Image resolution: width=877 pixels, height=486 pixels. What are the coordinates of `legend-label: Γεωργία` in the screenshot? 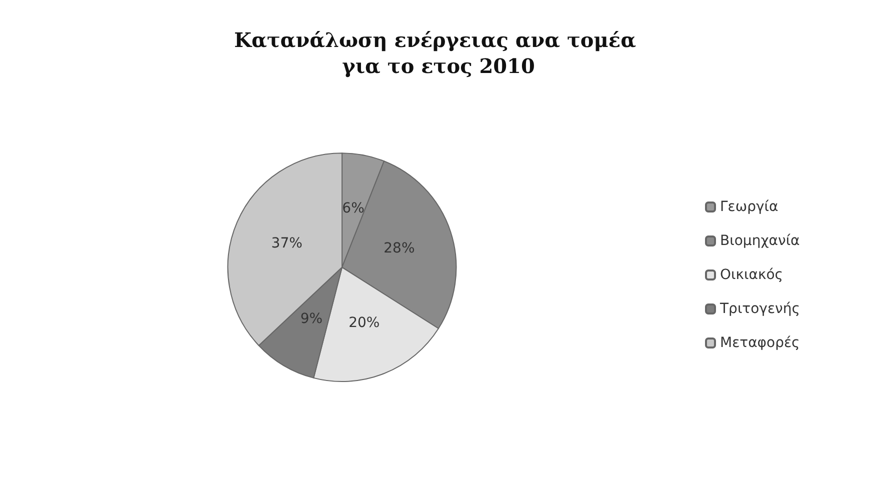 It's located at (749, 207).